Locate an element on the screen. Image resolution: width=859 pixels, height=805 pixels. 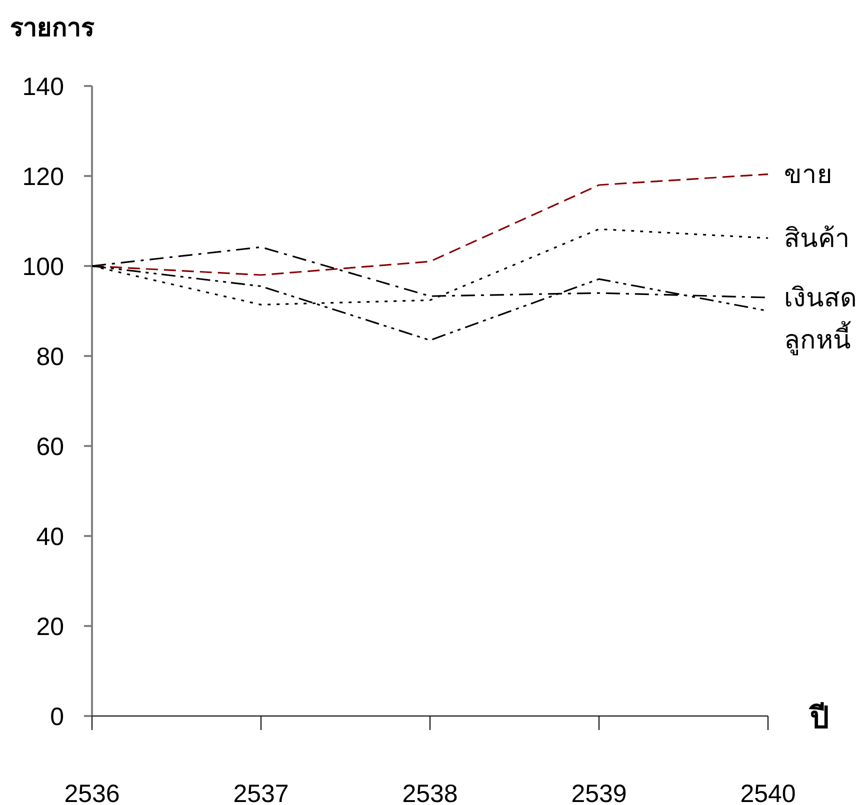
y-tick-label: 100 is located at coordinates (43, 267).